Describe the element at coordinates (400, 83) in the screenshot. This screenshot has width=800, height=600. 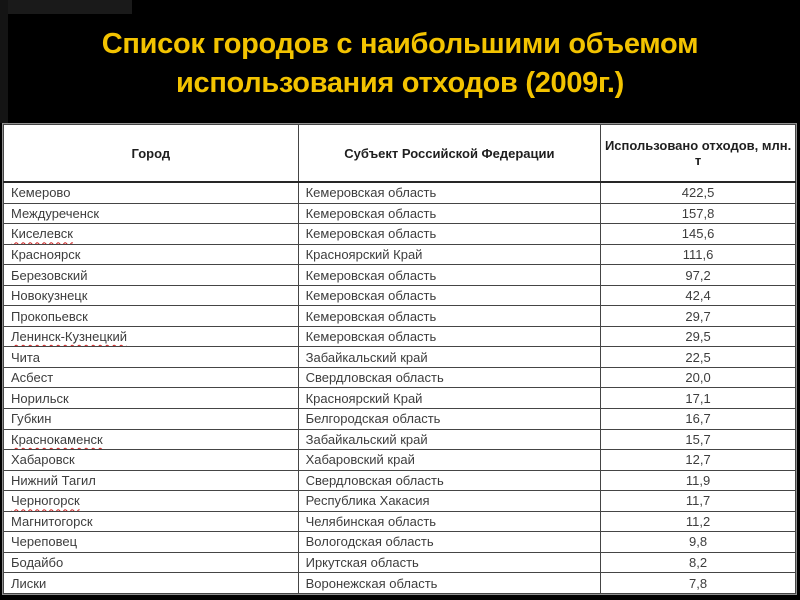
I see `slide-title-line-2: использования отходов (2009г.)` at that location.